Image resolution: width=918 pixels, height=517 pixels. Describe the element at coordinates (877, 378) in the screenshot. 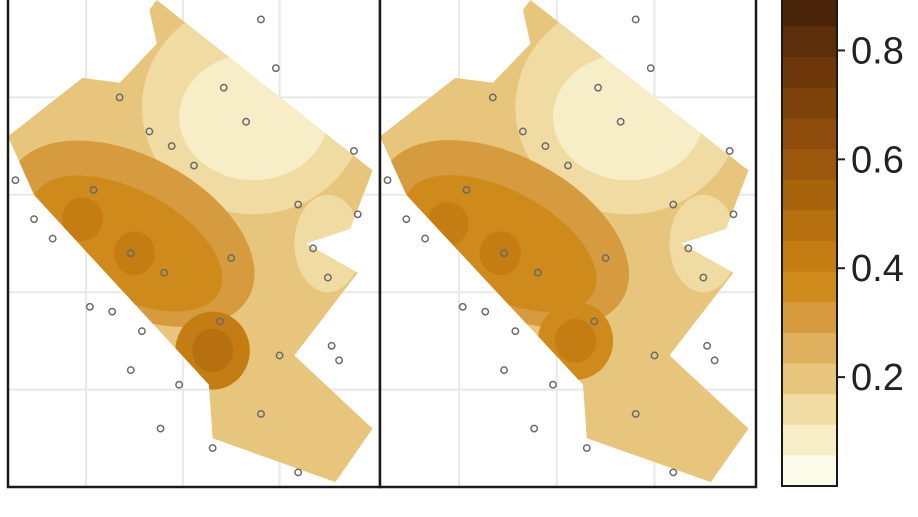

I see `legend-tick-label: 0.2` at that location.